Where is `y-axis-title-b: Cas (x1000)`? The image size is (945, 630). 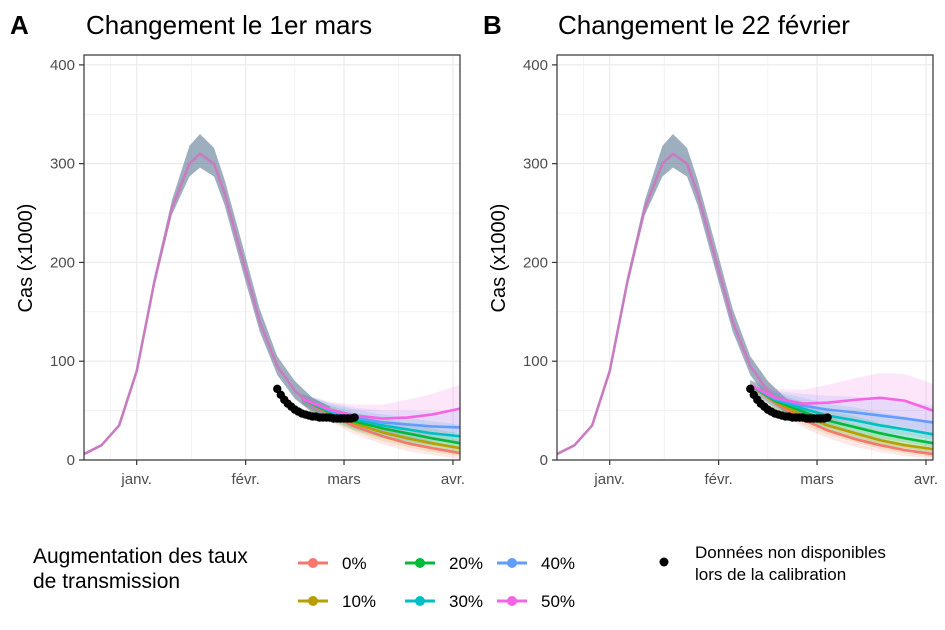
y-axis-title-b: Cas (x1000) is located at coordinates (499, 258).